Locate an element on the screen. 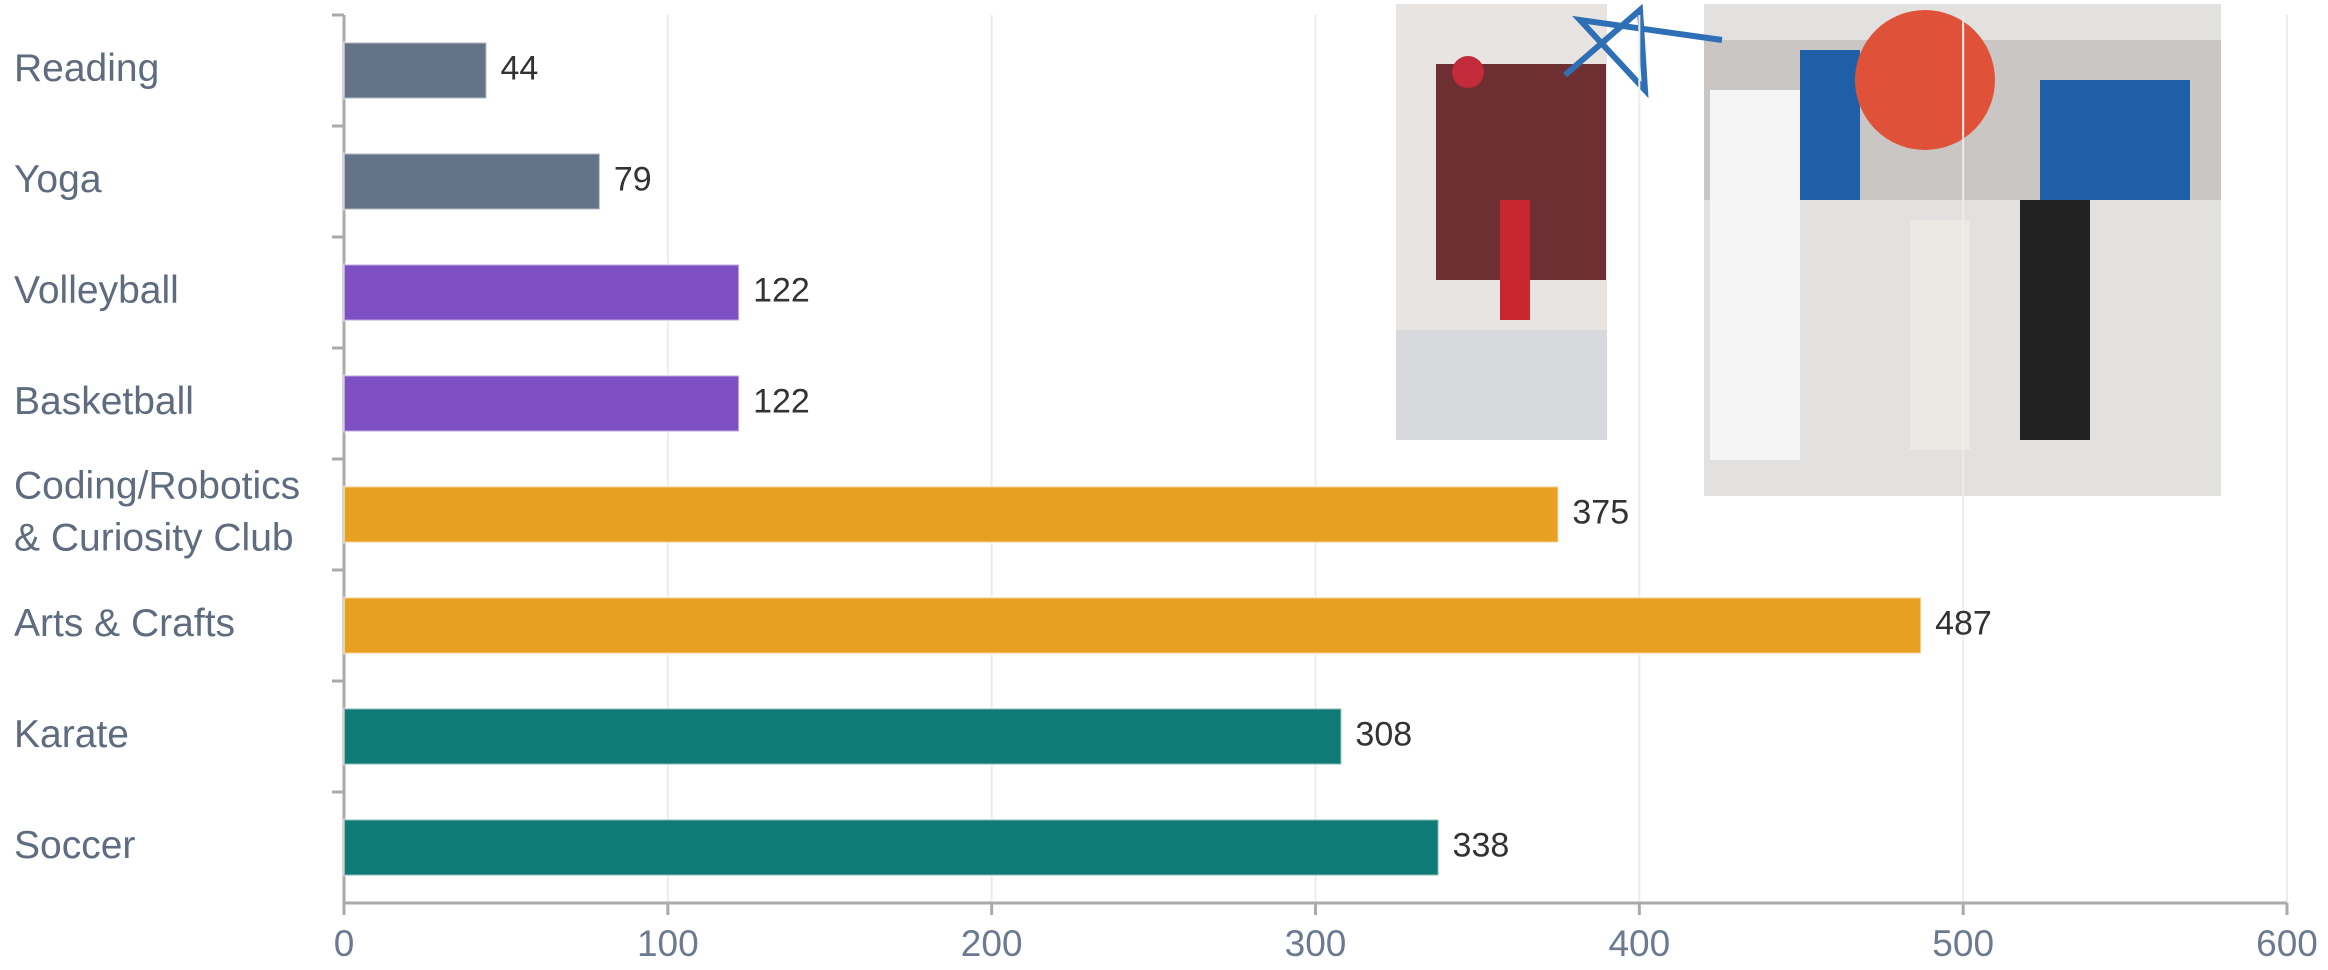  x-tick-label: 0 is located at coordinates (344, 943).